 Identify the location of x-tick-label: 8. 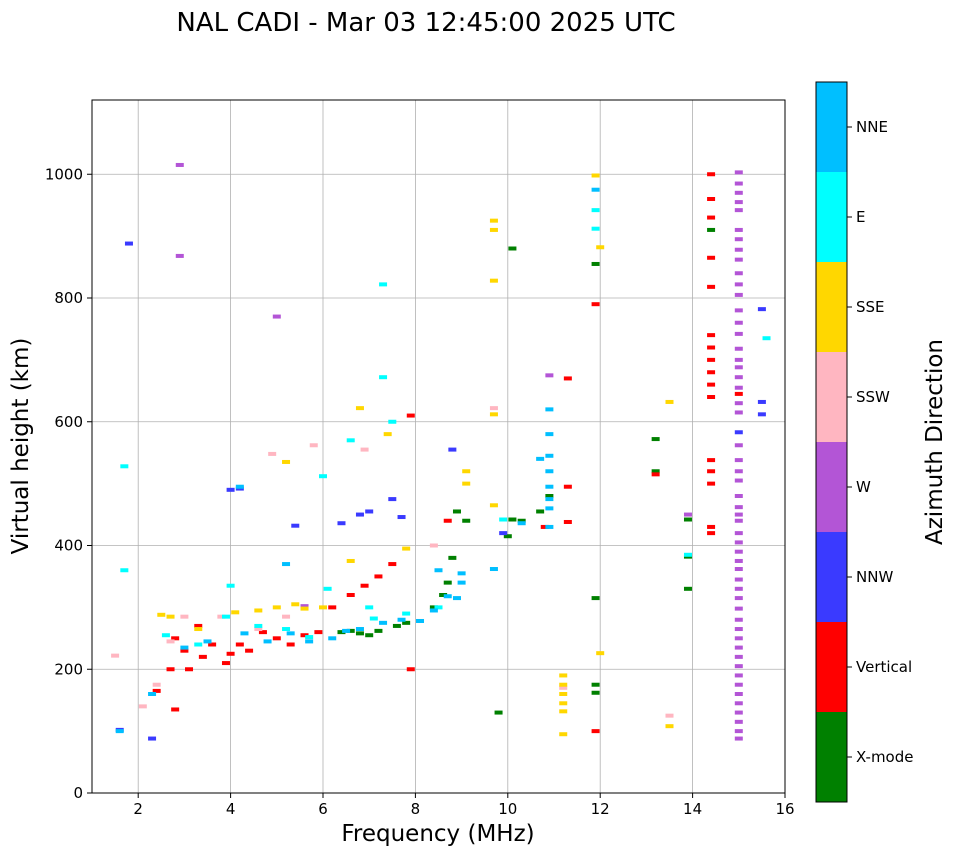
(416, 809).